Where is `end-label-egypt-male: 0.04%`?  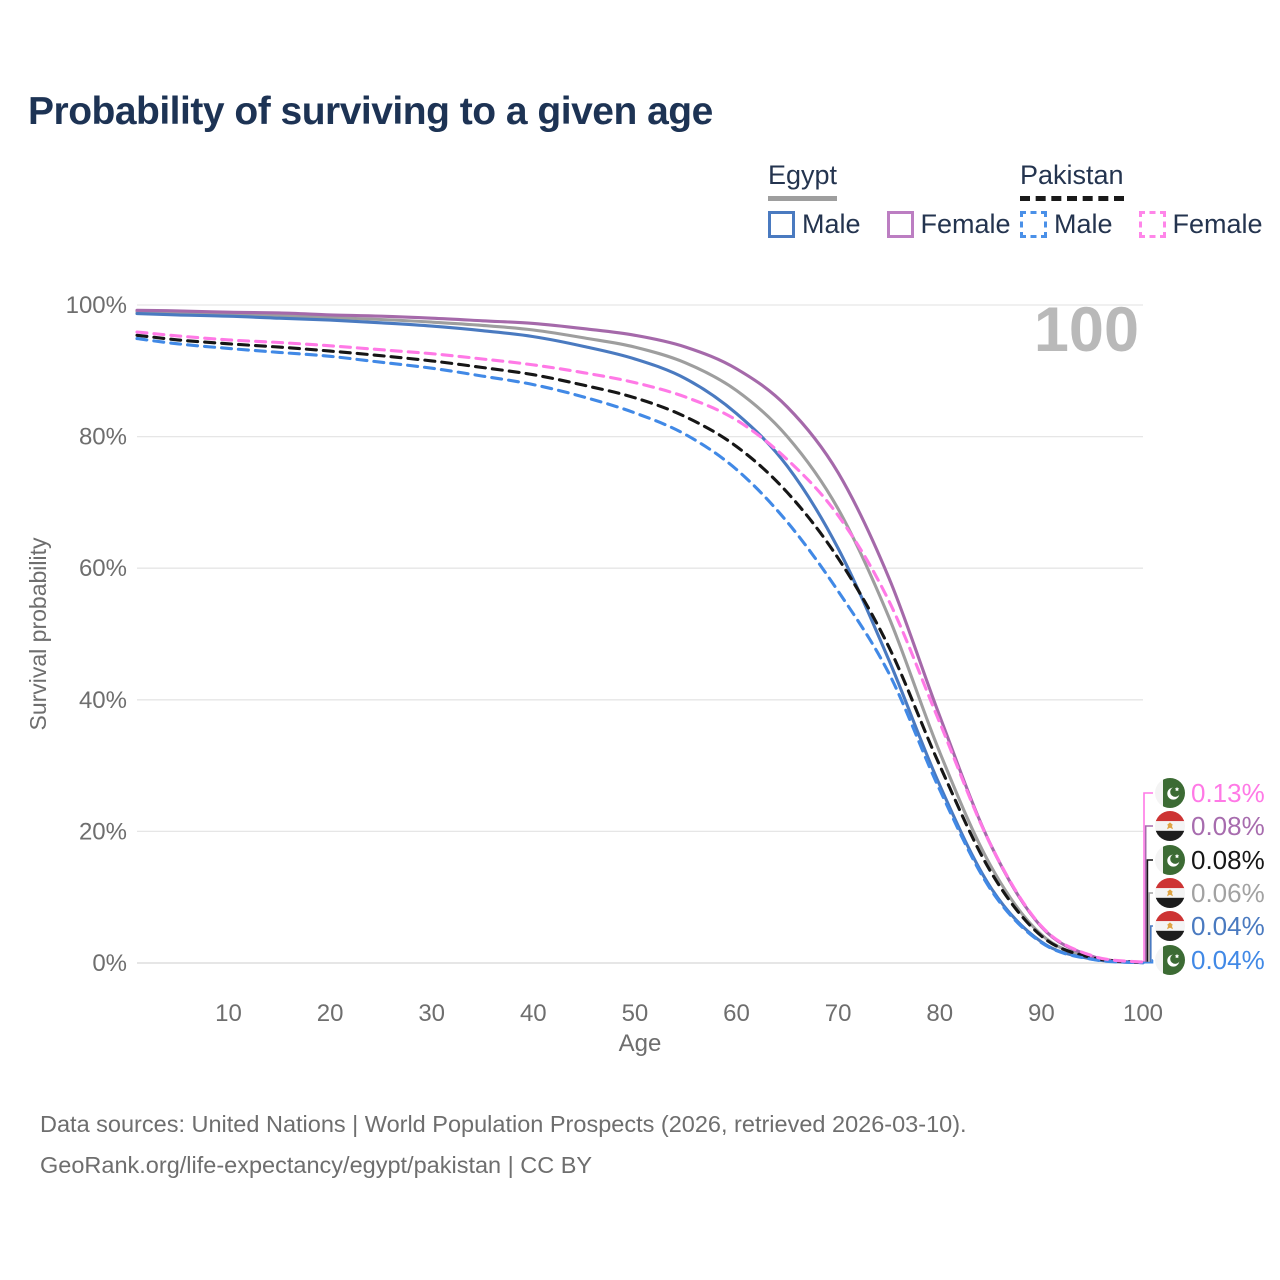 end-label-egypt-male: 0.04% is located at coordinates (1210, 926).